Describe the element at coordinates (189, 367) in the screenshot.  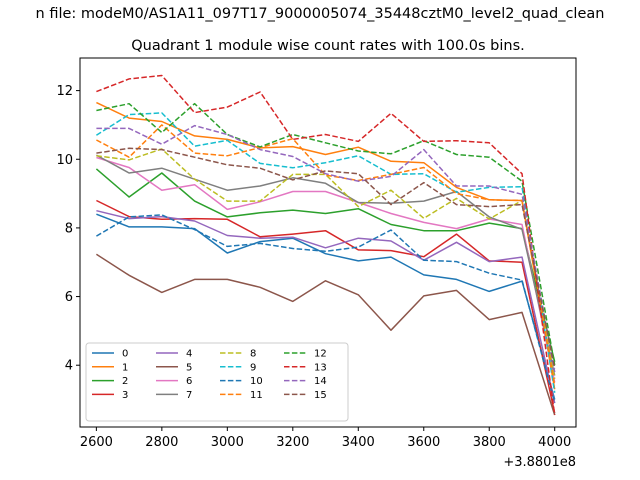
I see `legend-label-5: 5` at that location.